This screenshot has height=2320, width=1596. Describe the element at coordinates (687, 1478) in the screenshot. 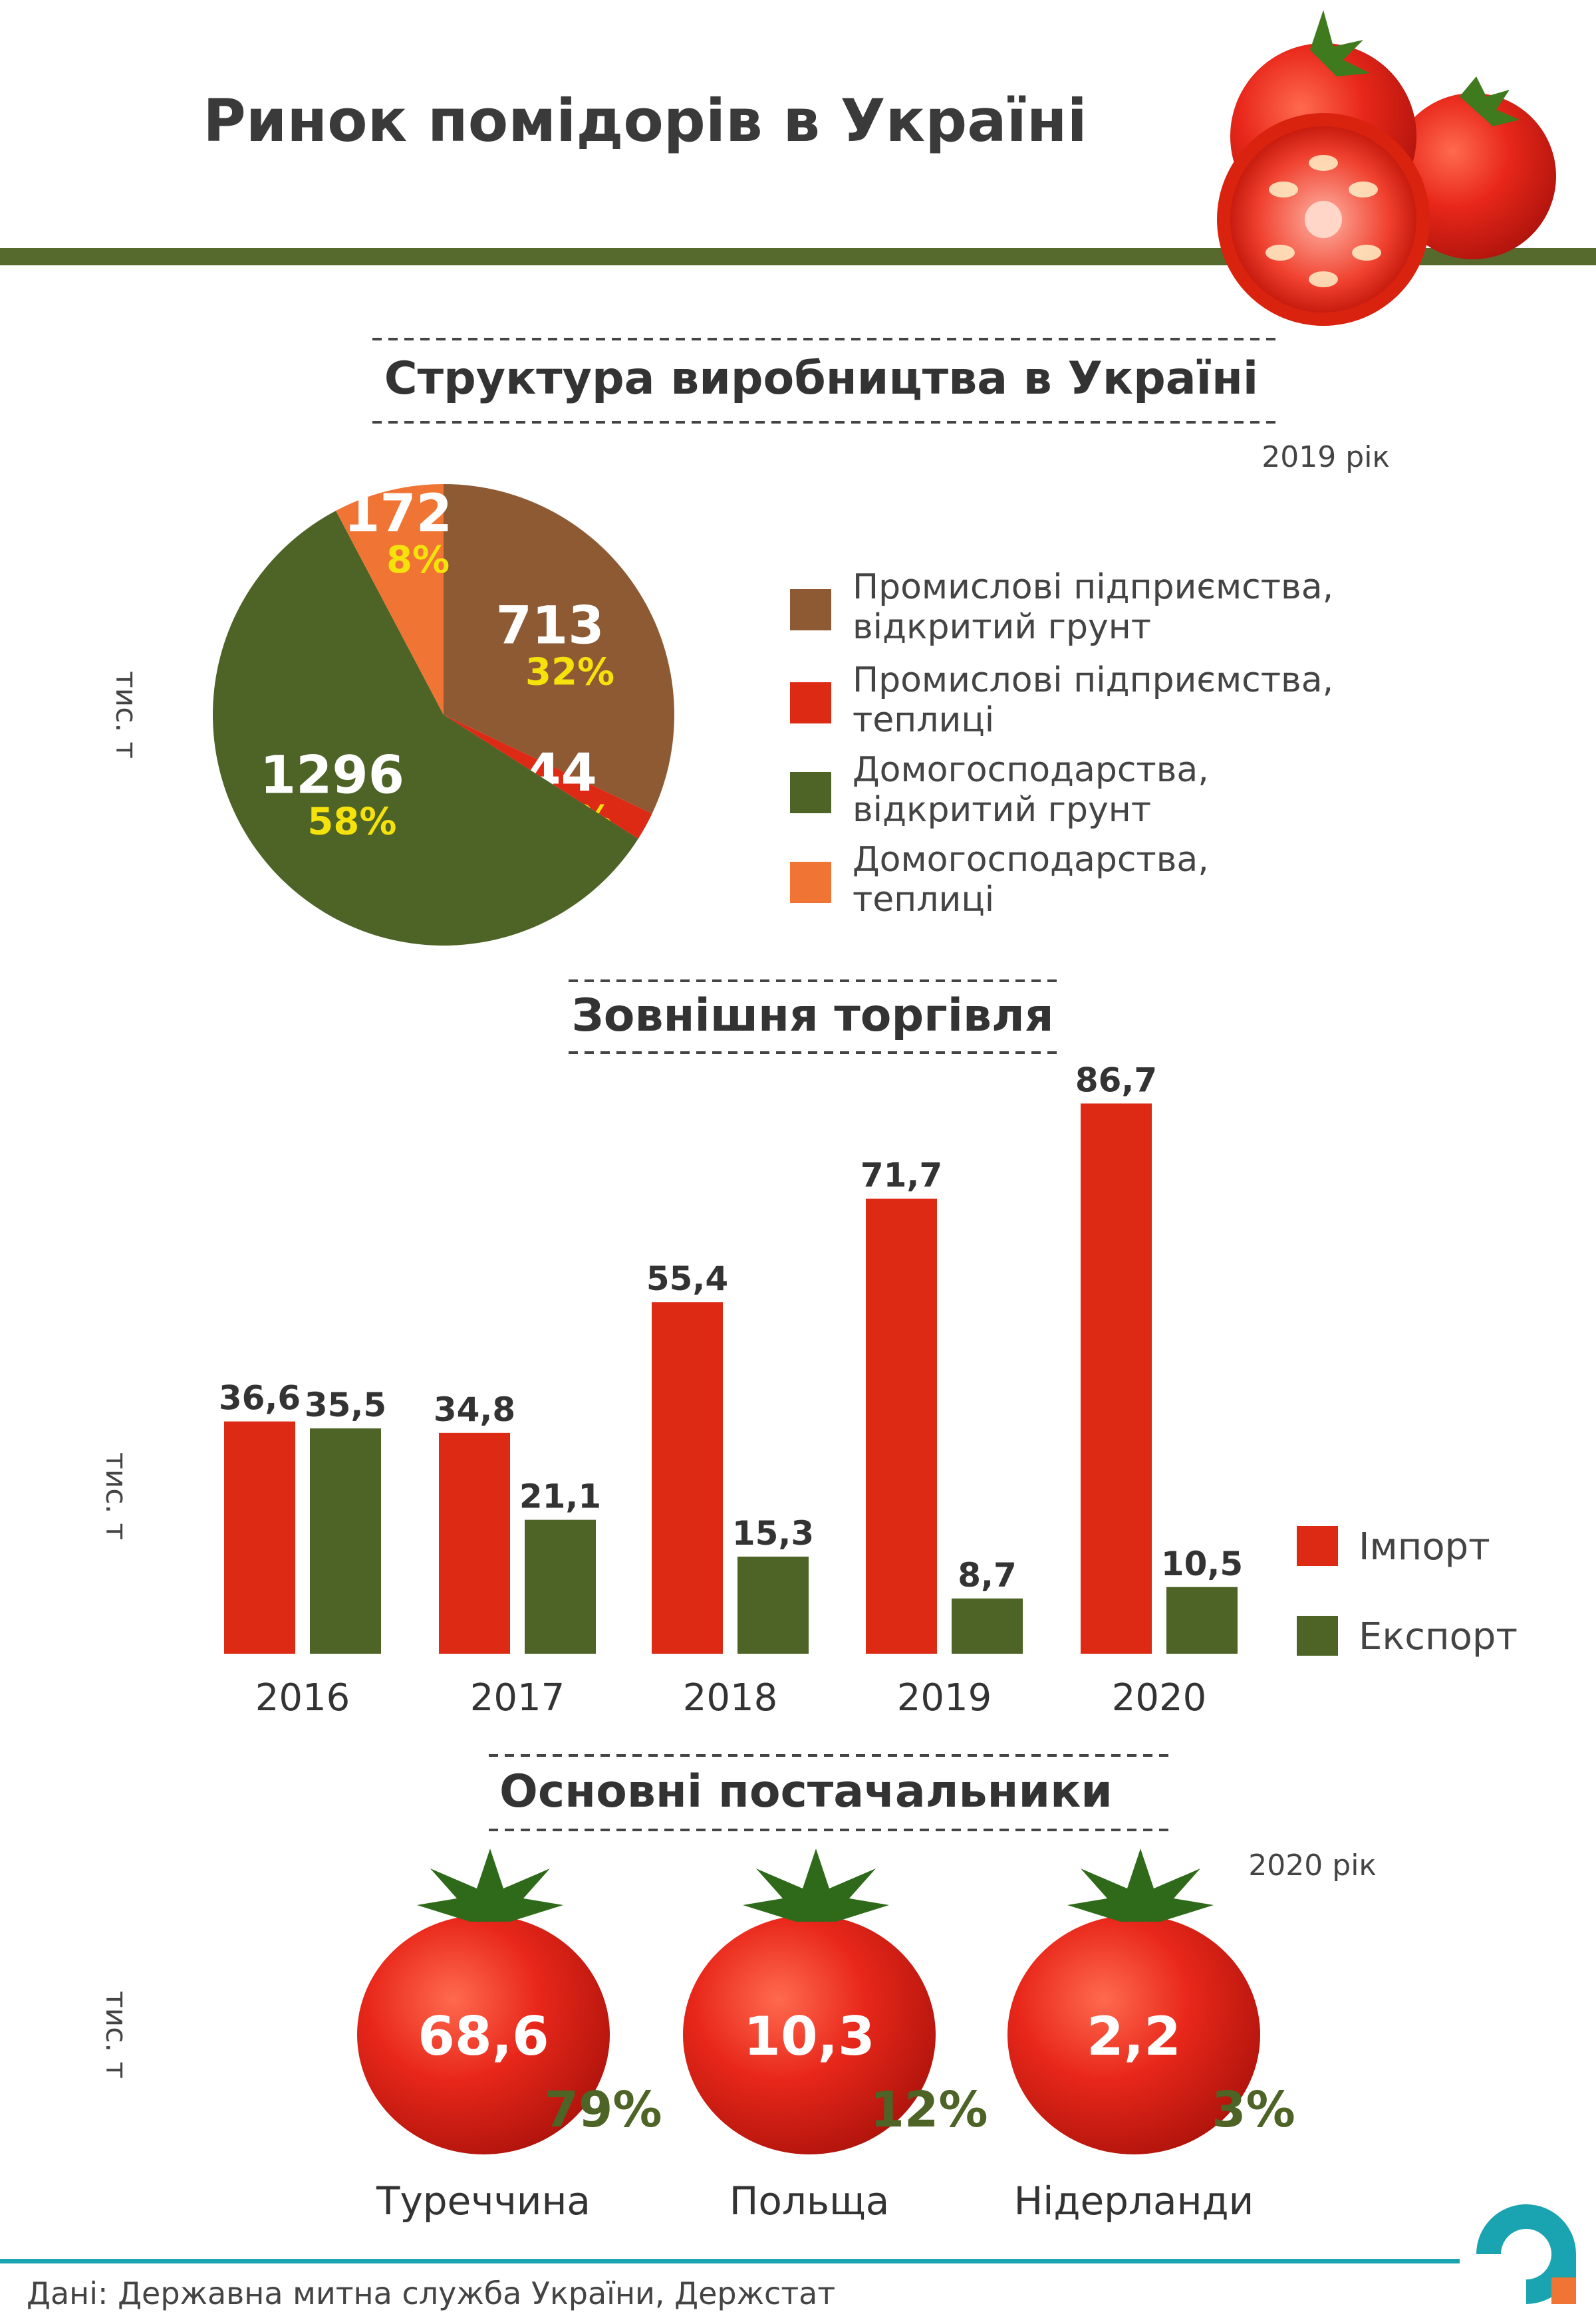

I see `bar-import-2018` at that location.